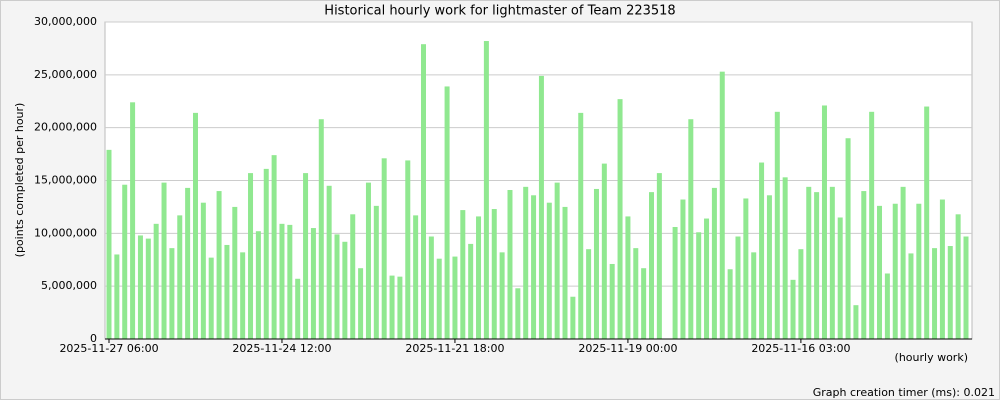 The height and width of the screenshot is (400, 1000). Describe the element at coordinates (65, 232) in the screenshot. I see `y-tick-label: 10,000,000` at that location.